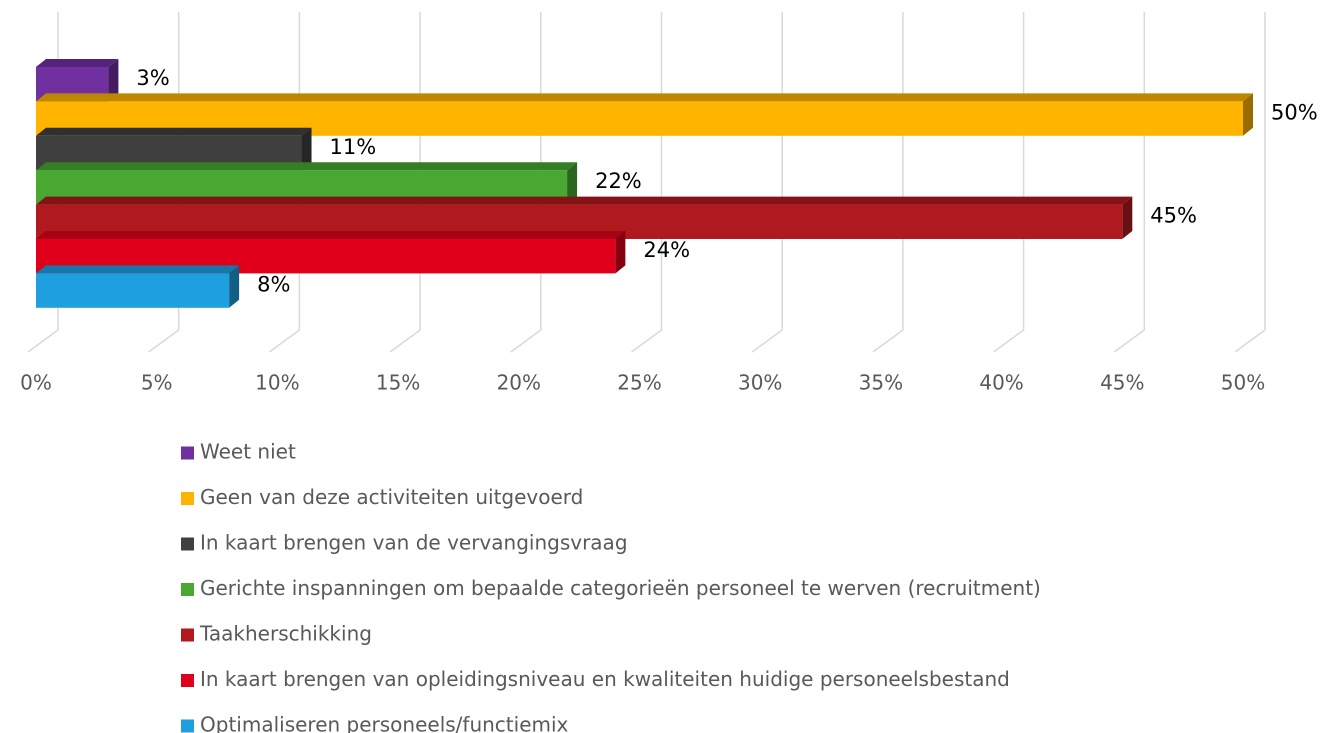  What do you see at coordinates (277, 383) in the screenshot?
I see `x-tick-label: 10%` at bounding box center [277, 383].